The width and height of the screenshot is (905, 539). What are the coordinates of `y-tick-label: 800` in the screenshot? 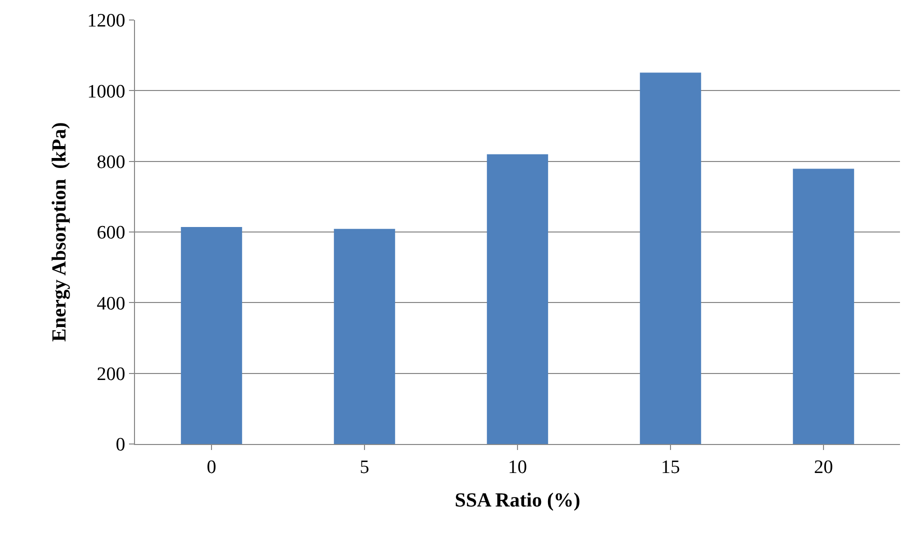 It's located at (111, 162).